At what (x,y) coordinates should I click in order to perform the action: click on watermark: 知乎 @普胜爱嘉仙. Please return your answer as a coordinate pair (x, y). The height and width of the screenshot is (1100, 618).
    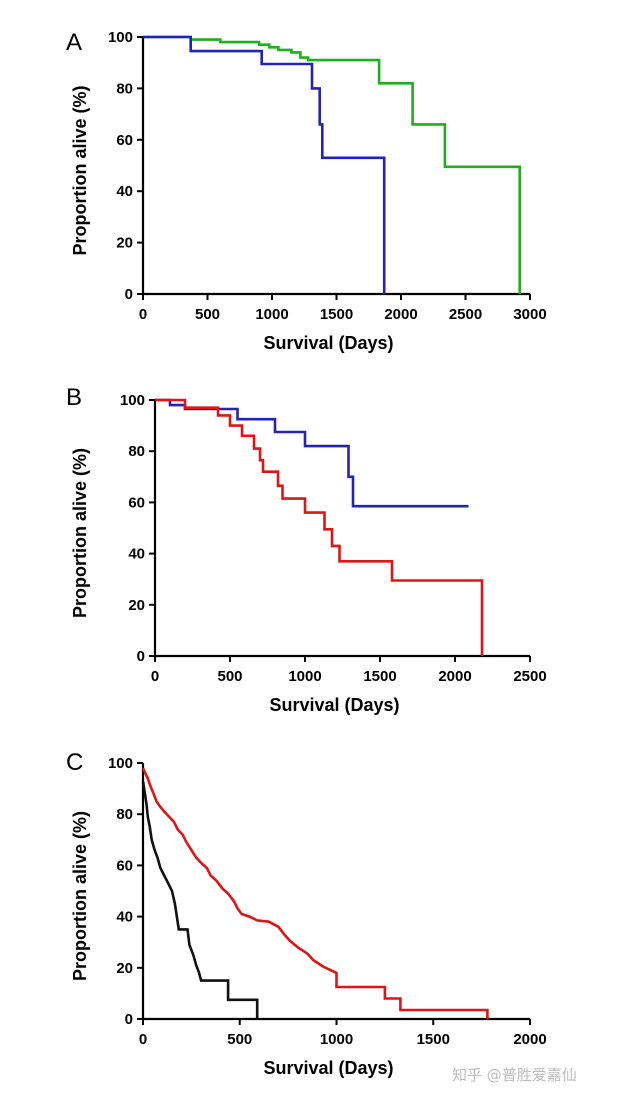
    Looking at the image, I should click on (514, 1075).